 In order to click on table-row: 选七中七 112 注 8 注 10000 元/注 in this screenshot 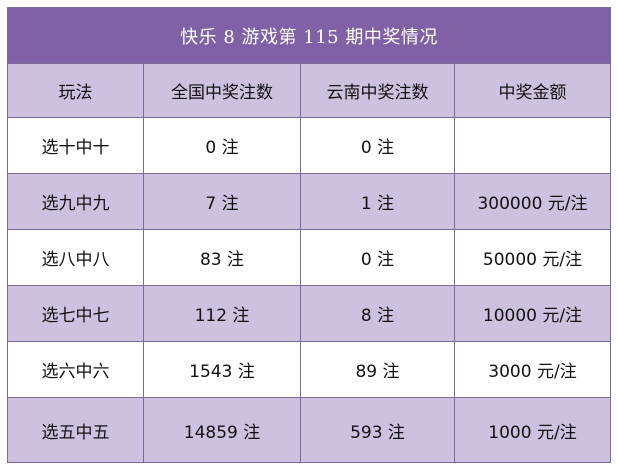, I will do `click(309, 313)`.